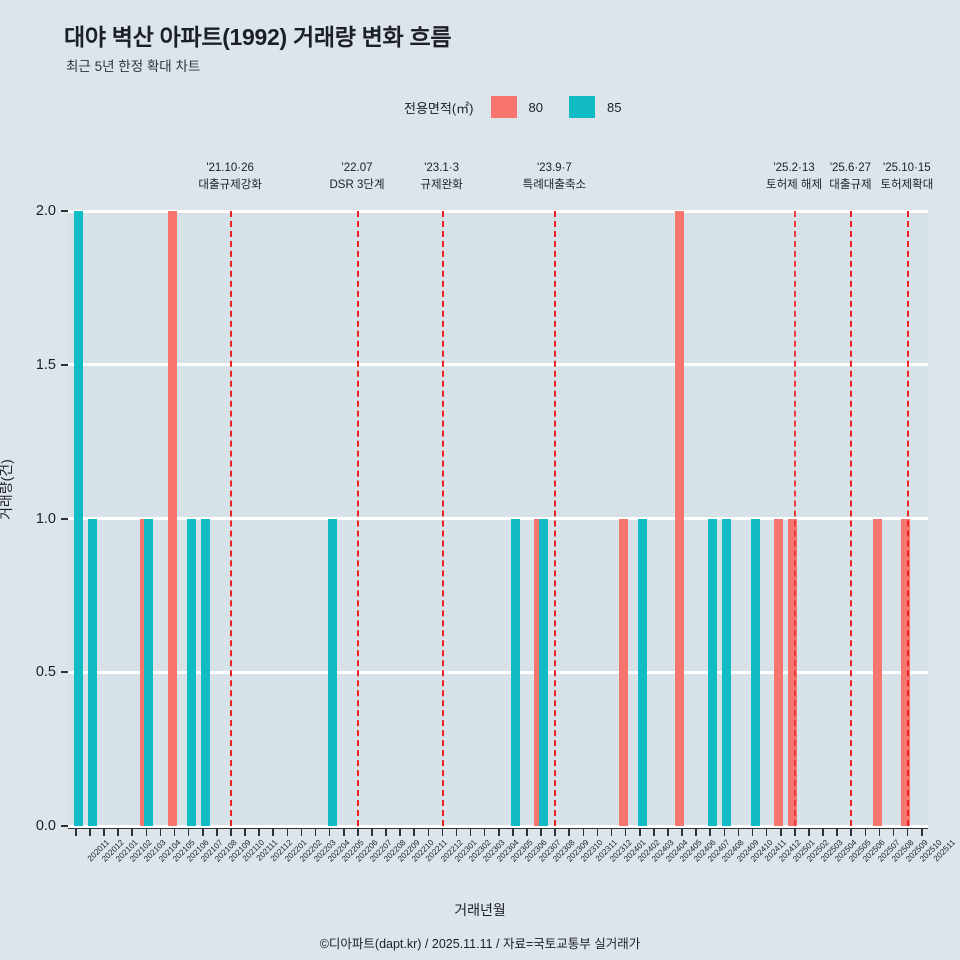 This screenshot has width=960, height=960. Describe the element at coordinates (554, 168) in the screenshot. I see `annotation-date: '23.9·7` at that location.